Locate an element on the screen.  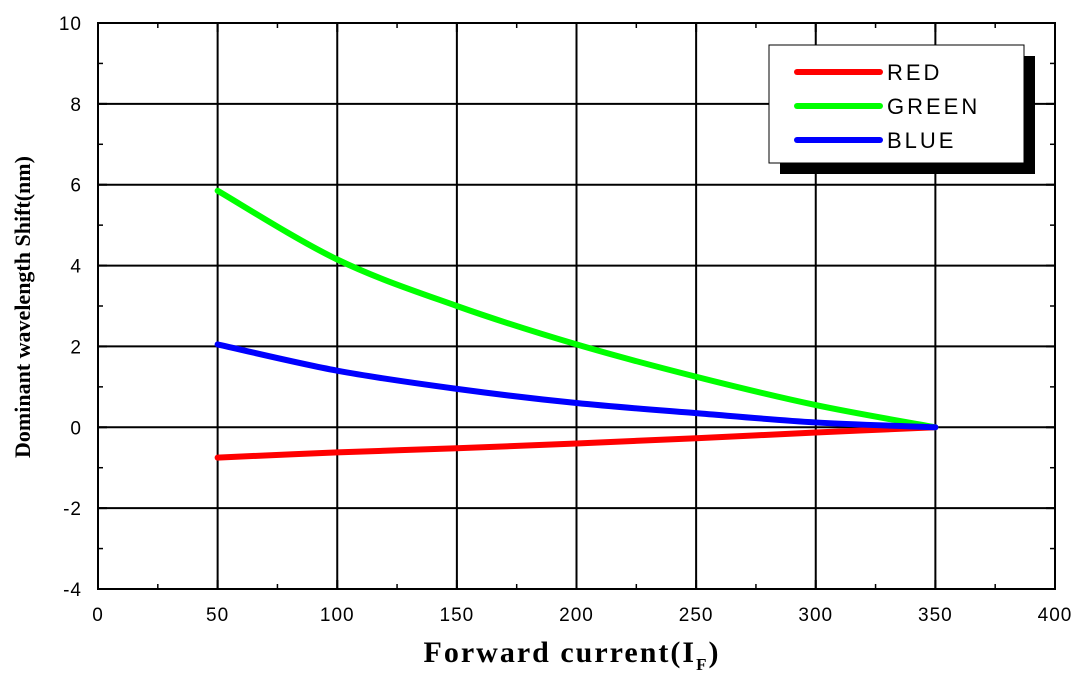
y-tick-label: 6 is located at coordinates (76, 186).